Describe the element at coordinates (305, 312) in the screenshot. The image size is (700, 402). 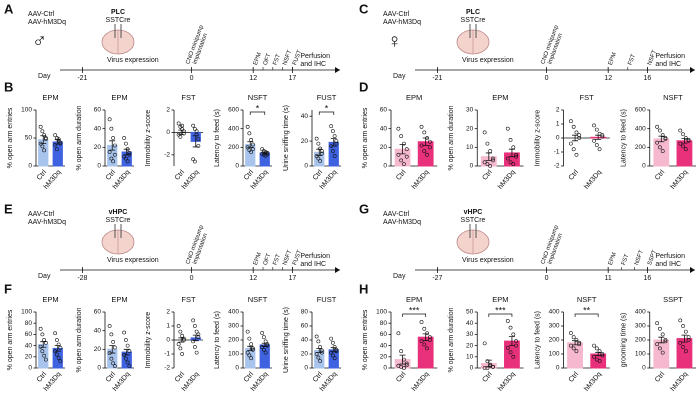
I see `y-tick-label: 80` at that location.